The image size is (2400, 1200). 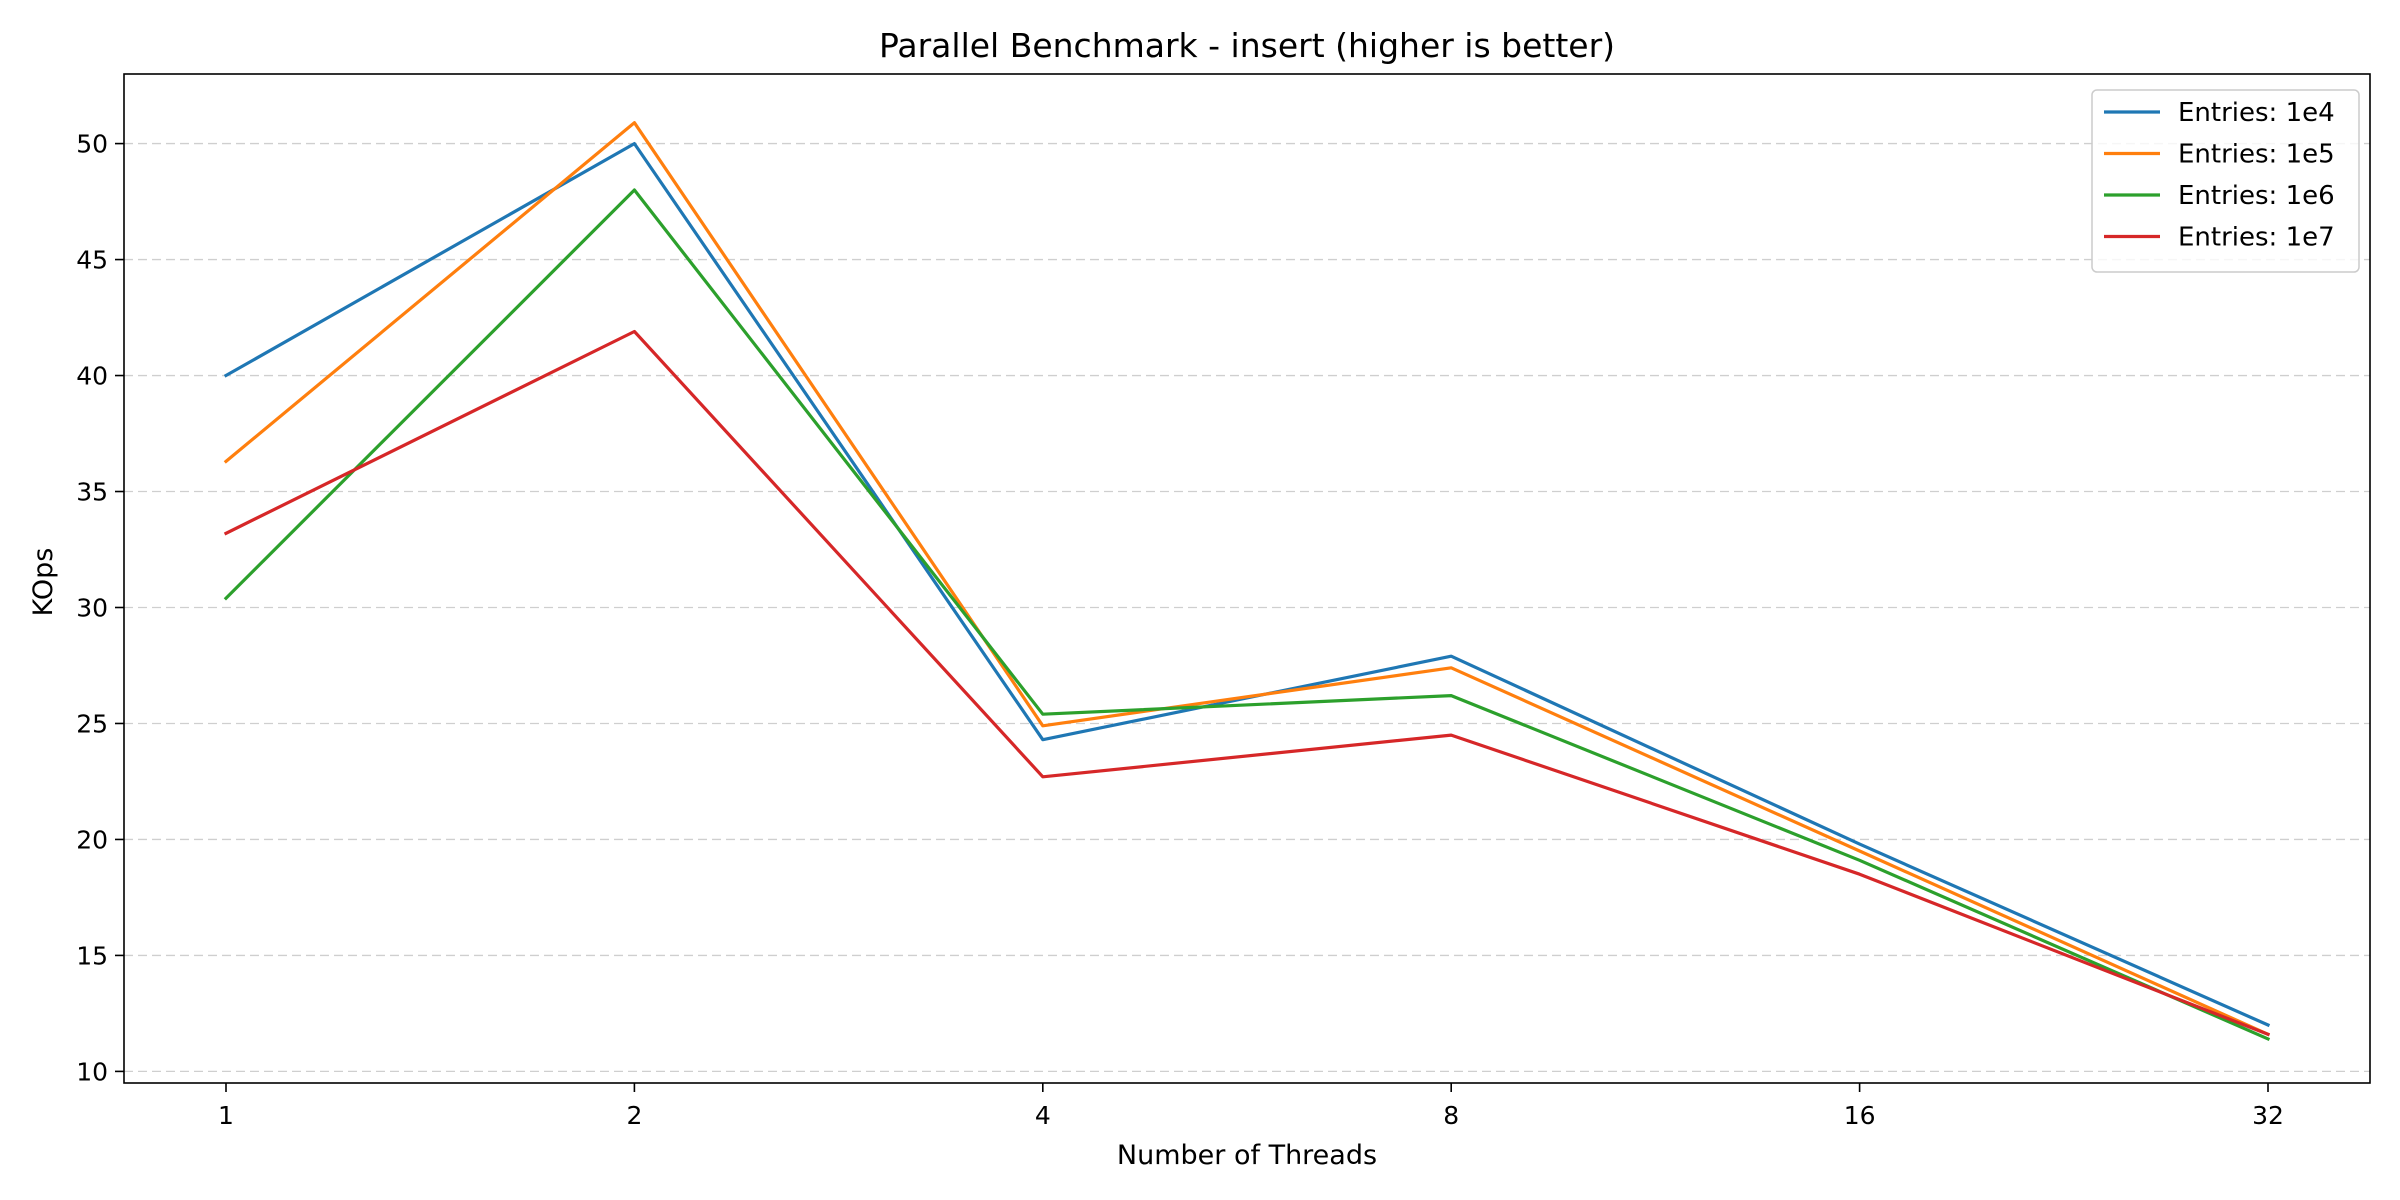 What do you see at coordinates (92, 607) in the screenshot?
I see `y-tick-label: 30` at bounding box center [92, 607].